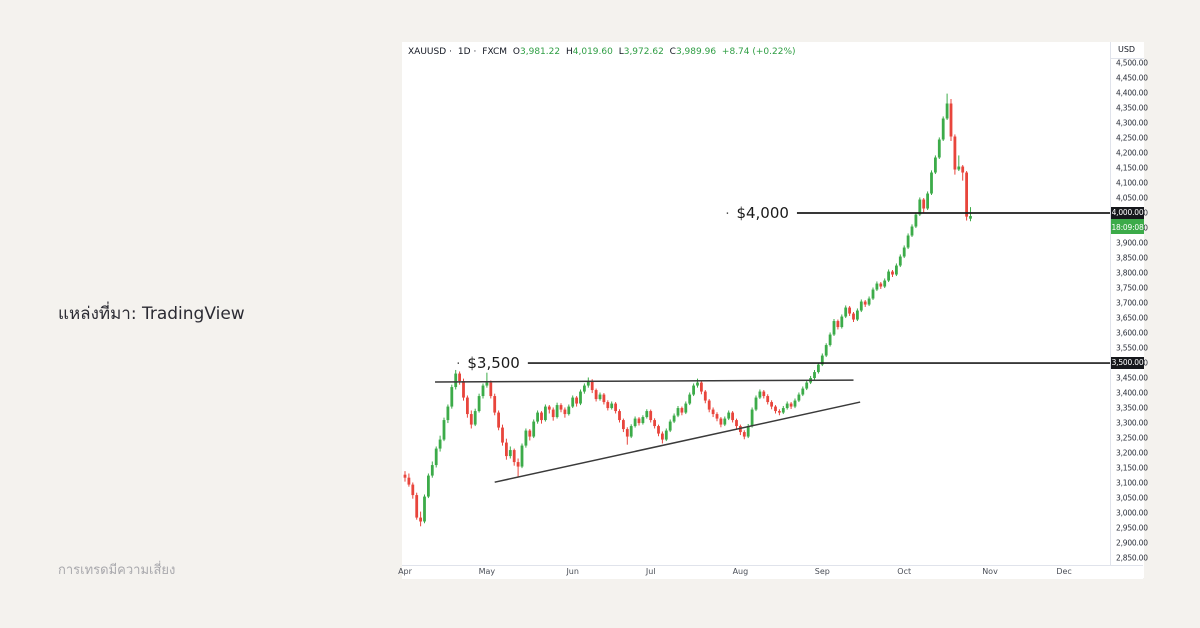 The image size is (1200, 628). I want to click on price-tick: 3,350.00, so click(1132, 408).